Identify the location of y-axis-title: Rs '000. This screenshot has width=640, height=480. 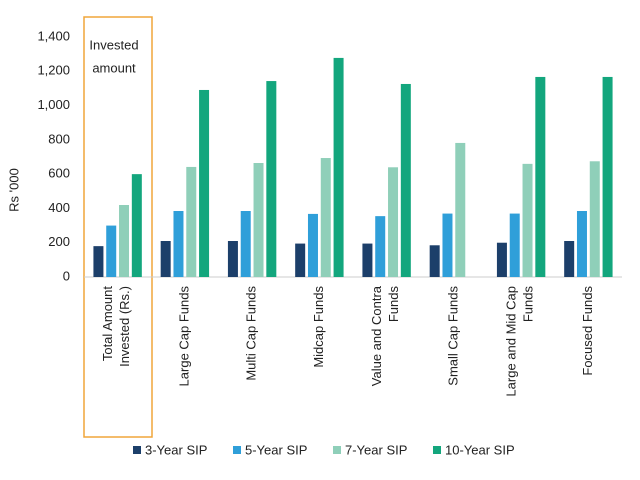
(13, 190).